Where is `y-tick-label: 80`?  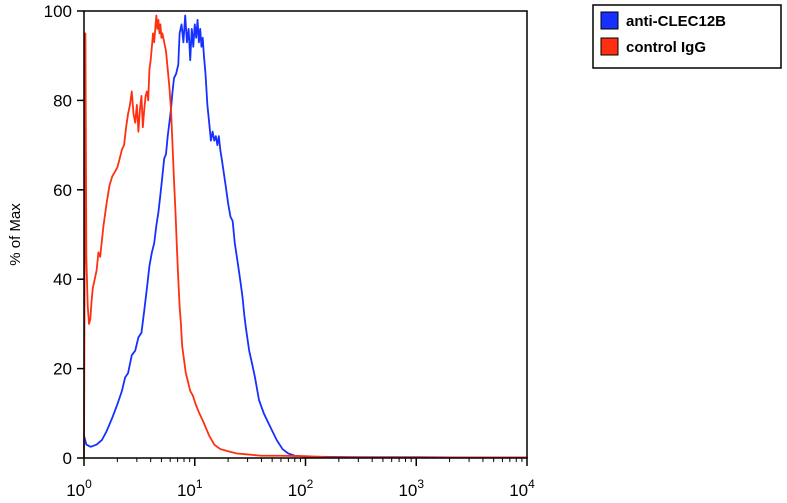
y-tick-label: 80 is located at coordinates (62, 100).